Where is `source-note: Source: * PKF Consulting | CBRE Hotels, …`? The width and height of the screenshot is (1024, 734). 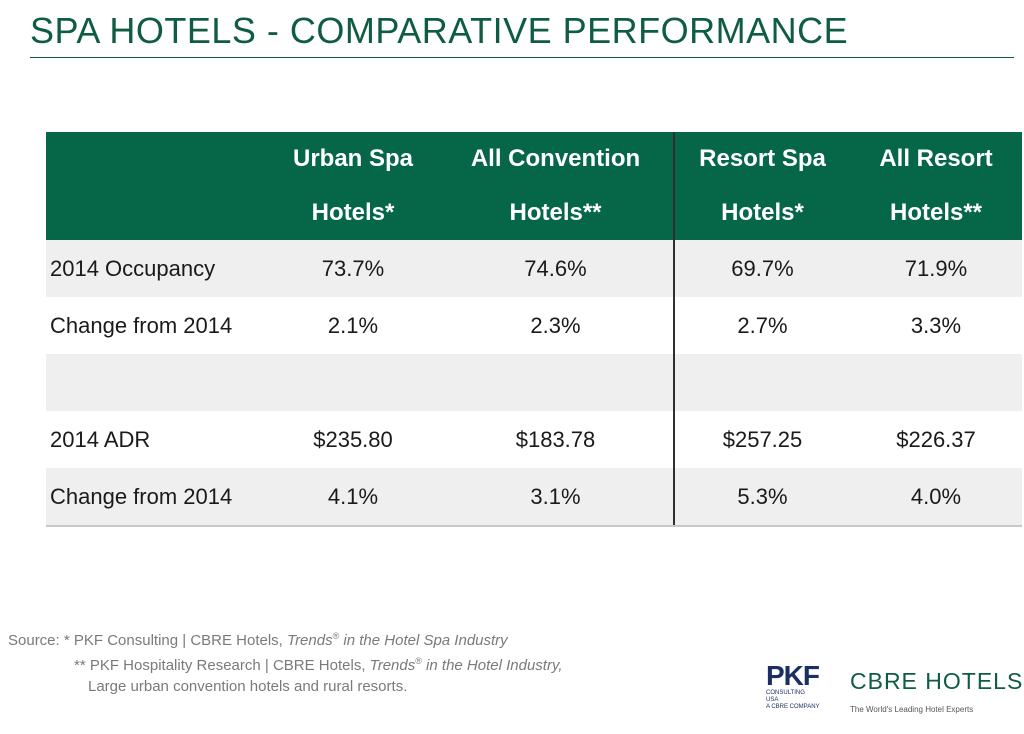 source-note: Source: * PKF Consulting | CBRE Hotels, … is located at coordinates (285, 661).